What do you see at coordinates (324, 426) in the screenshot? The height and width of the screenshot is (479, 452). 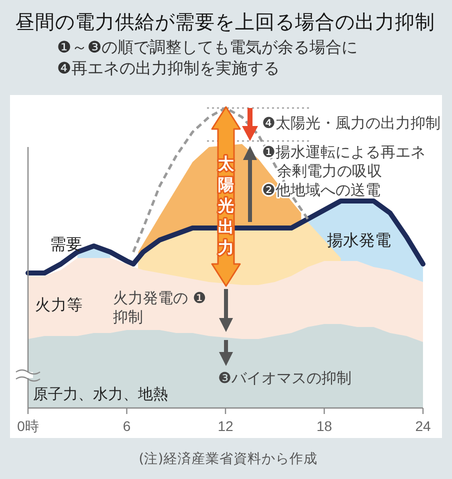 I see `x-tick-label: 18` at bounding box center [324, 426].